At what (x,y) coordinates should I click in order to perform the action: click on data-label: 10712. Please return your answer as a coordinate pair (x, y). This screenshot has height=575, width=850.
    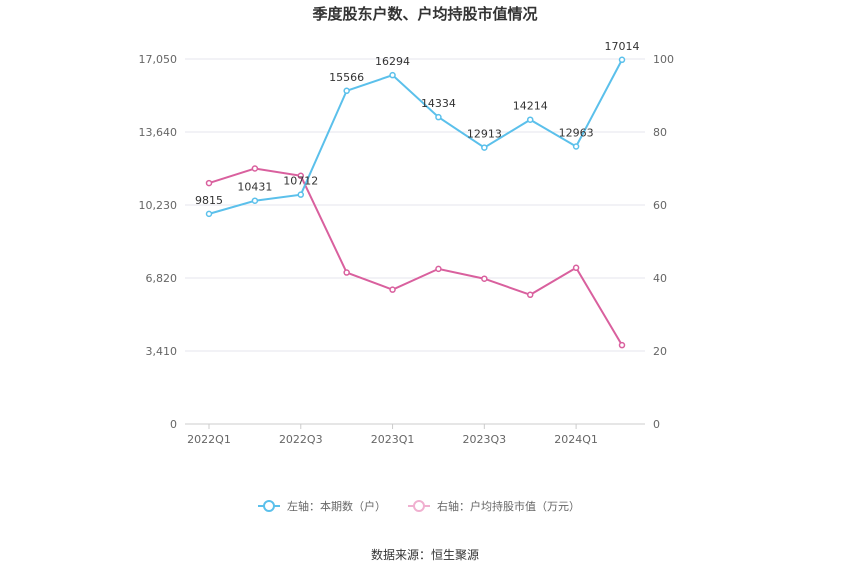
    Looking at the image, I should click on (300, 181).